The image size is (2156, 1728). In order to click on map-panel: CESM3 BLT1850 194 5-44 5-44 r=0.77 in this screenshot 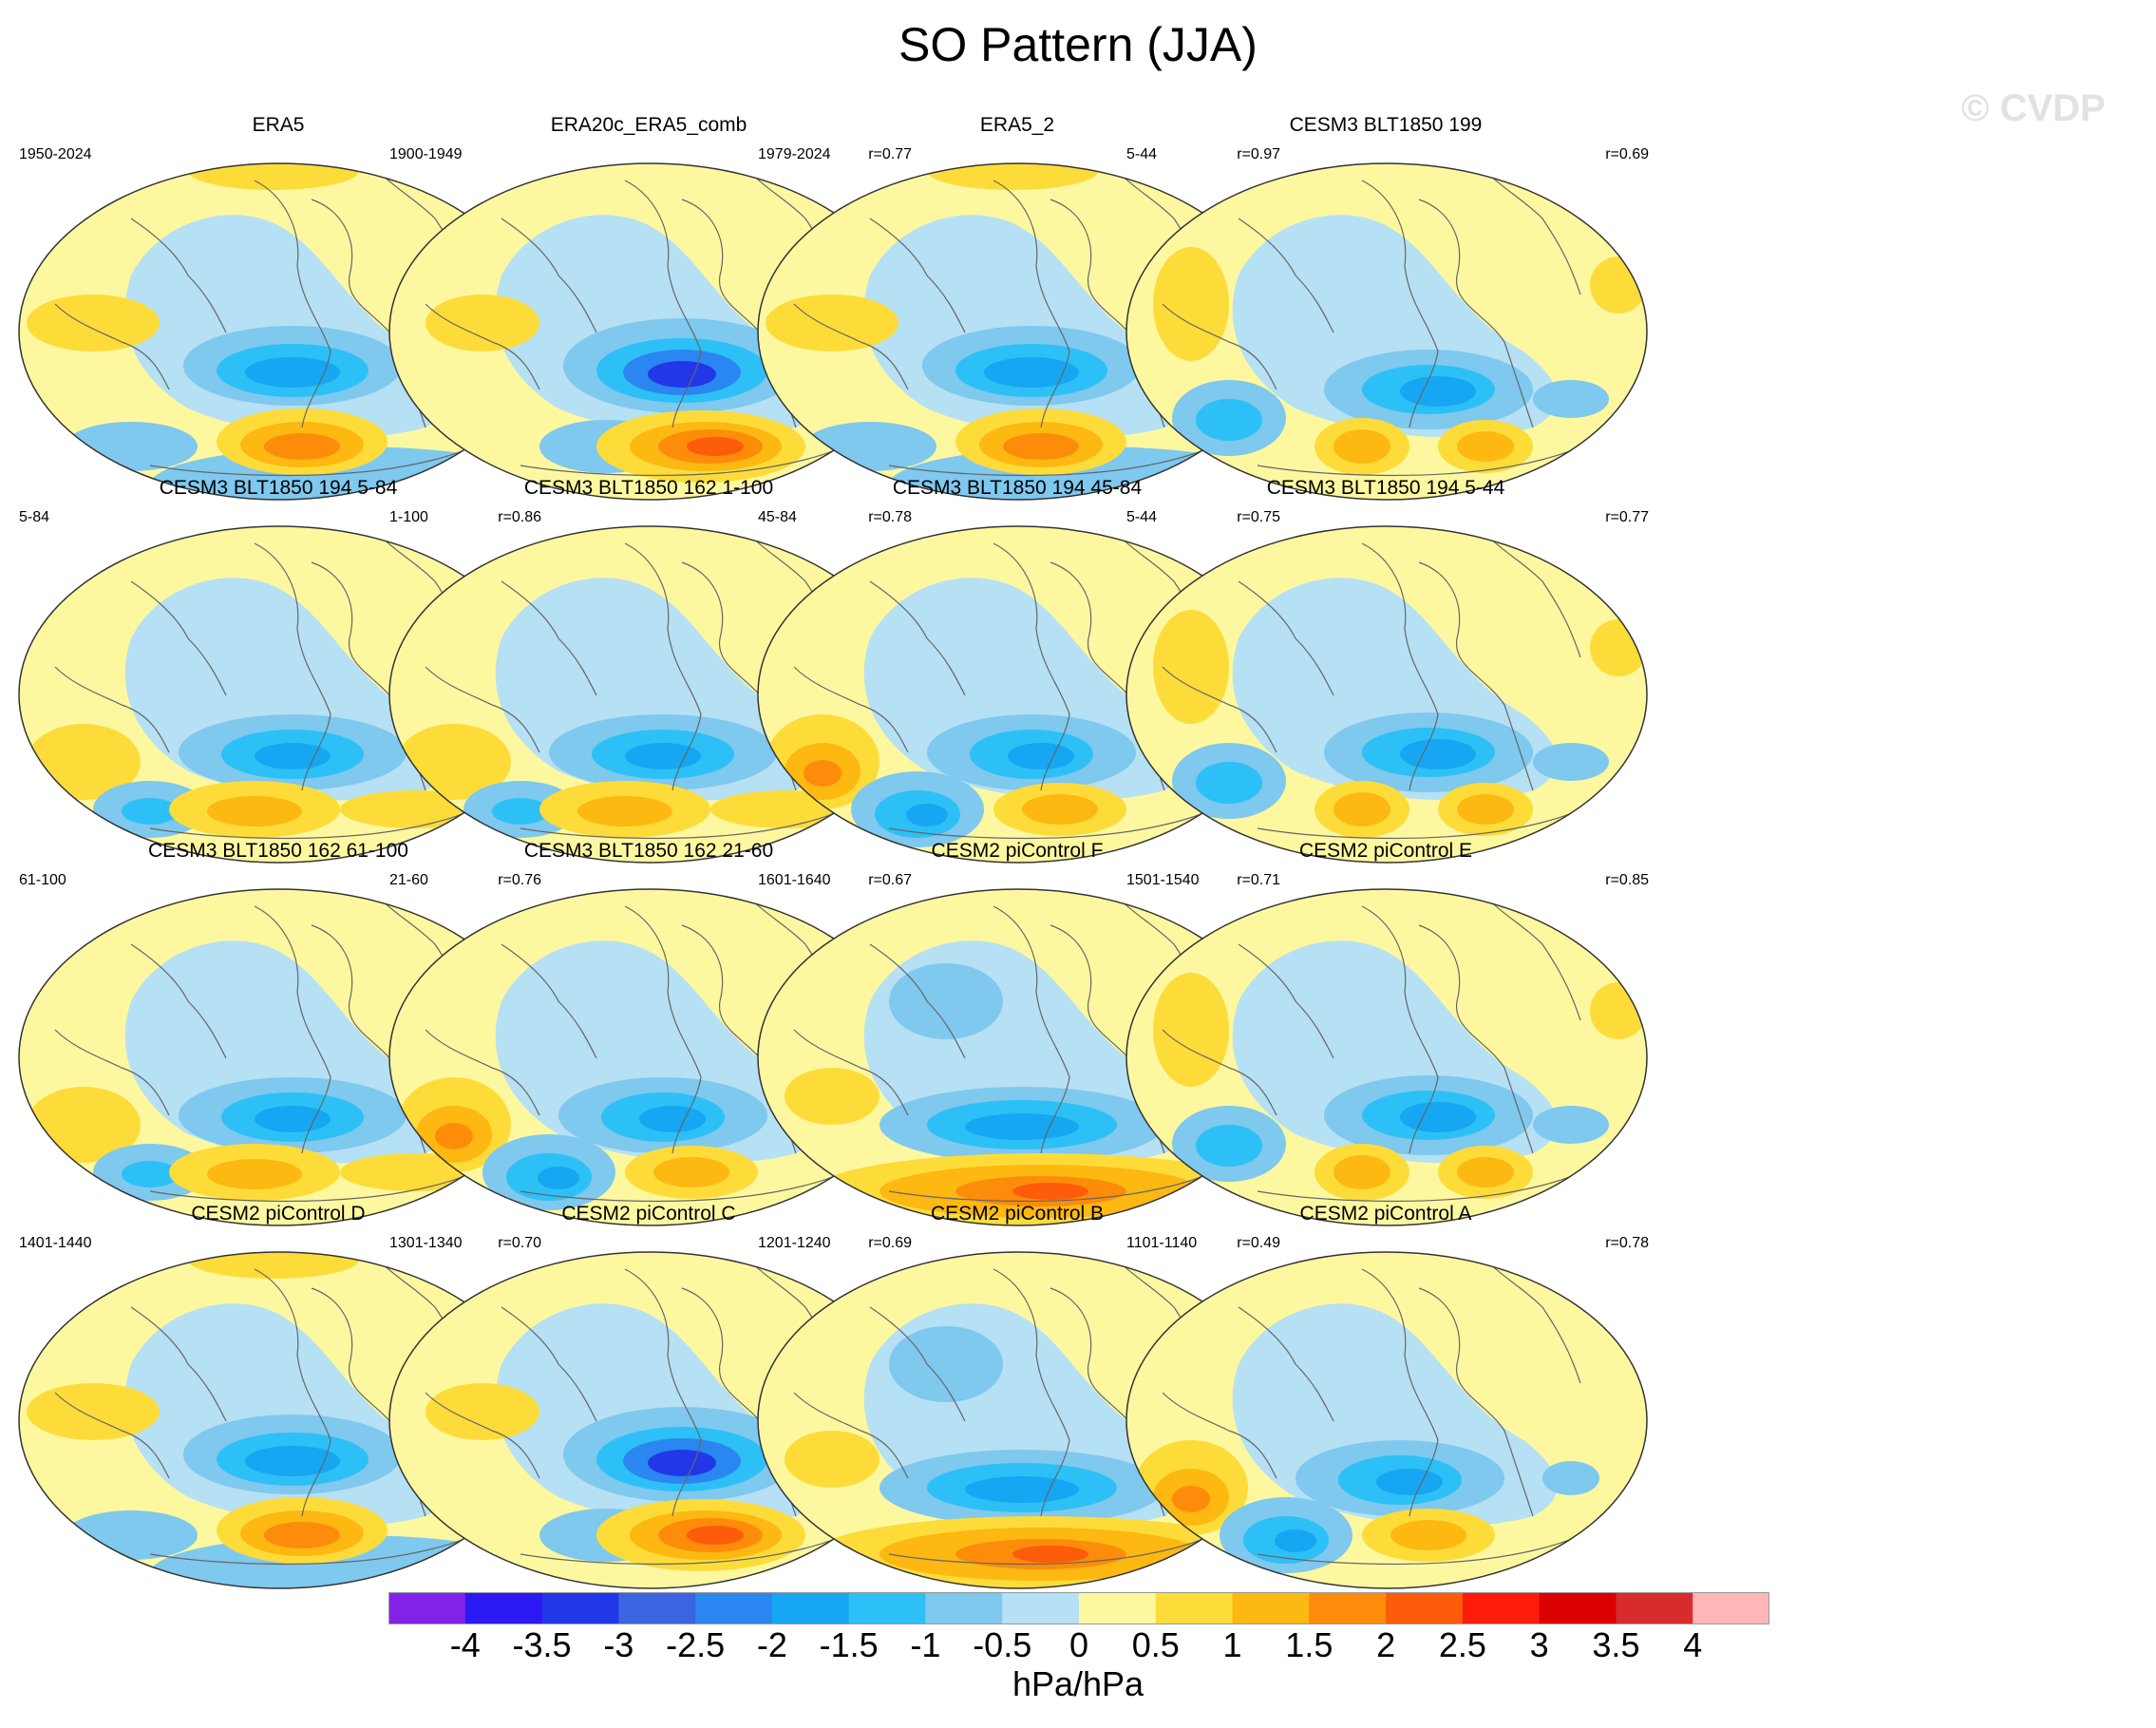, I will do `click(1386, 670)`.